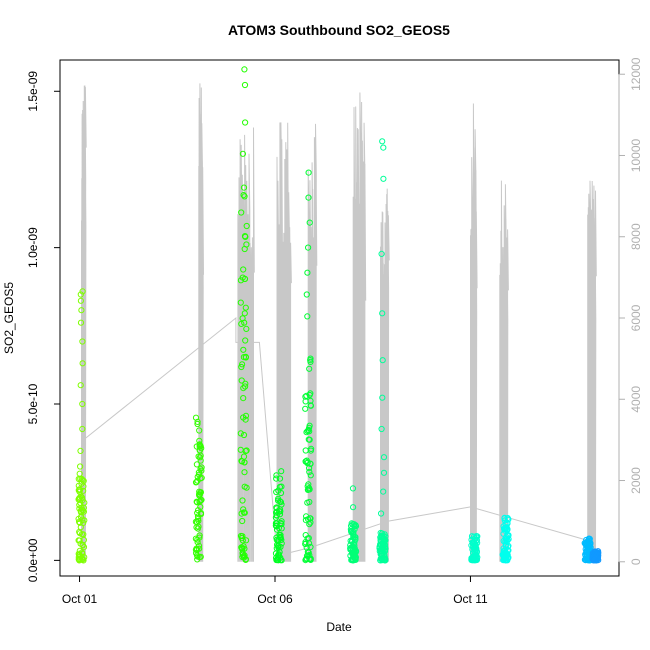 The width and height of the screenshot is (650, 650). I want to click on y2-tick-label: 0, so click(636, 561).